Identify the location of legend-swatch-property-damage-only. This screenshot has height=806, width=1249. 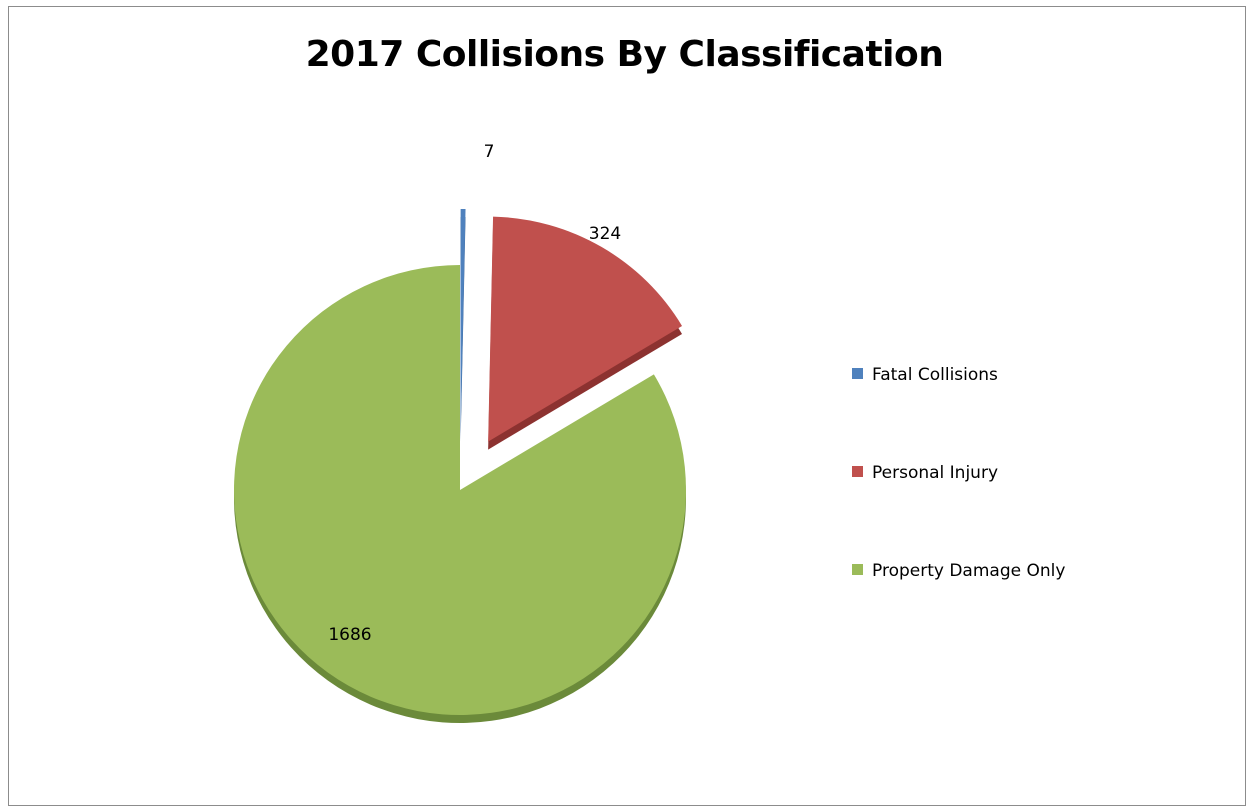
(857, 569).